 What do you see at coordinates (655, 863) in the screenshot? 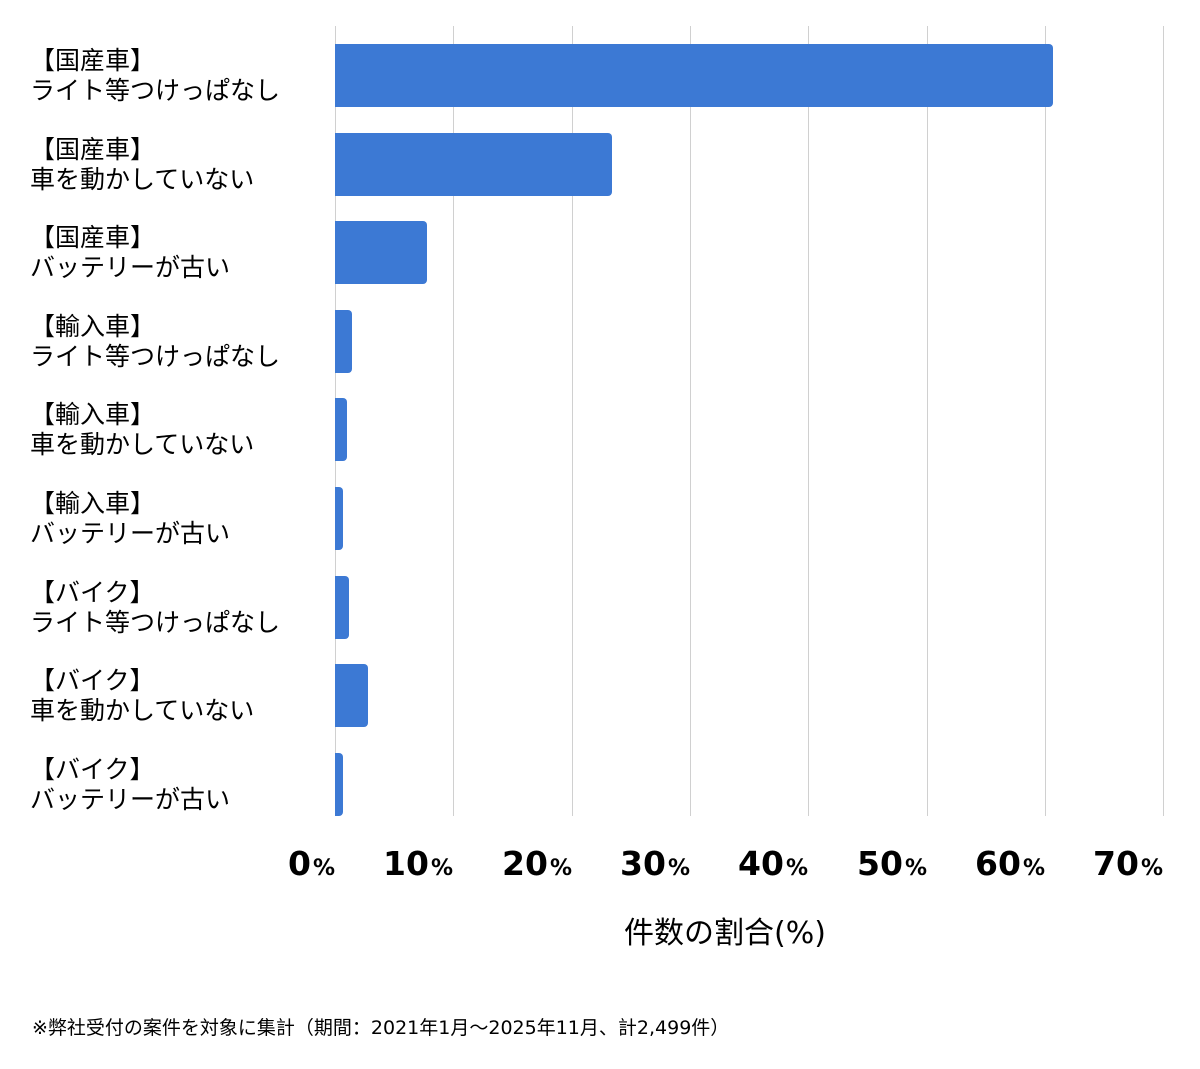
I see `x-tick-label: 30%` at bounding box center [655, 863].